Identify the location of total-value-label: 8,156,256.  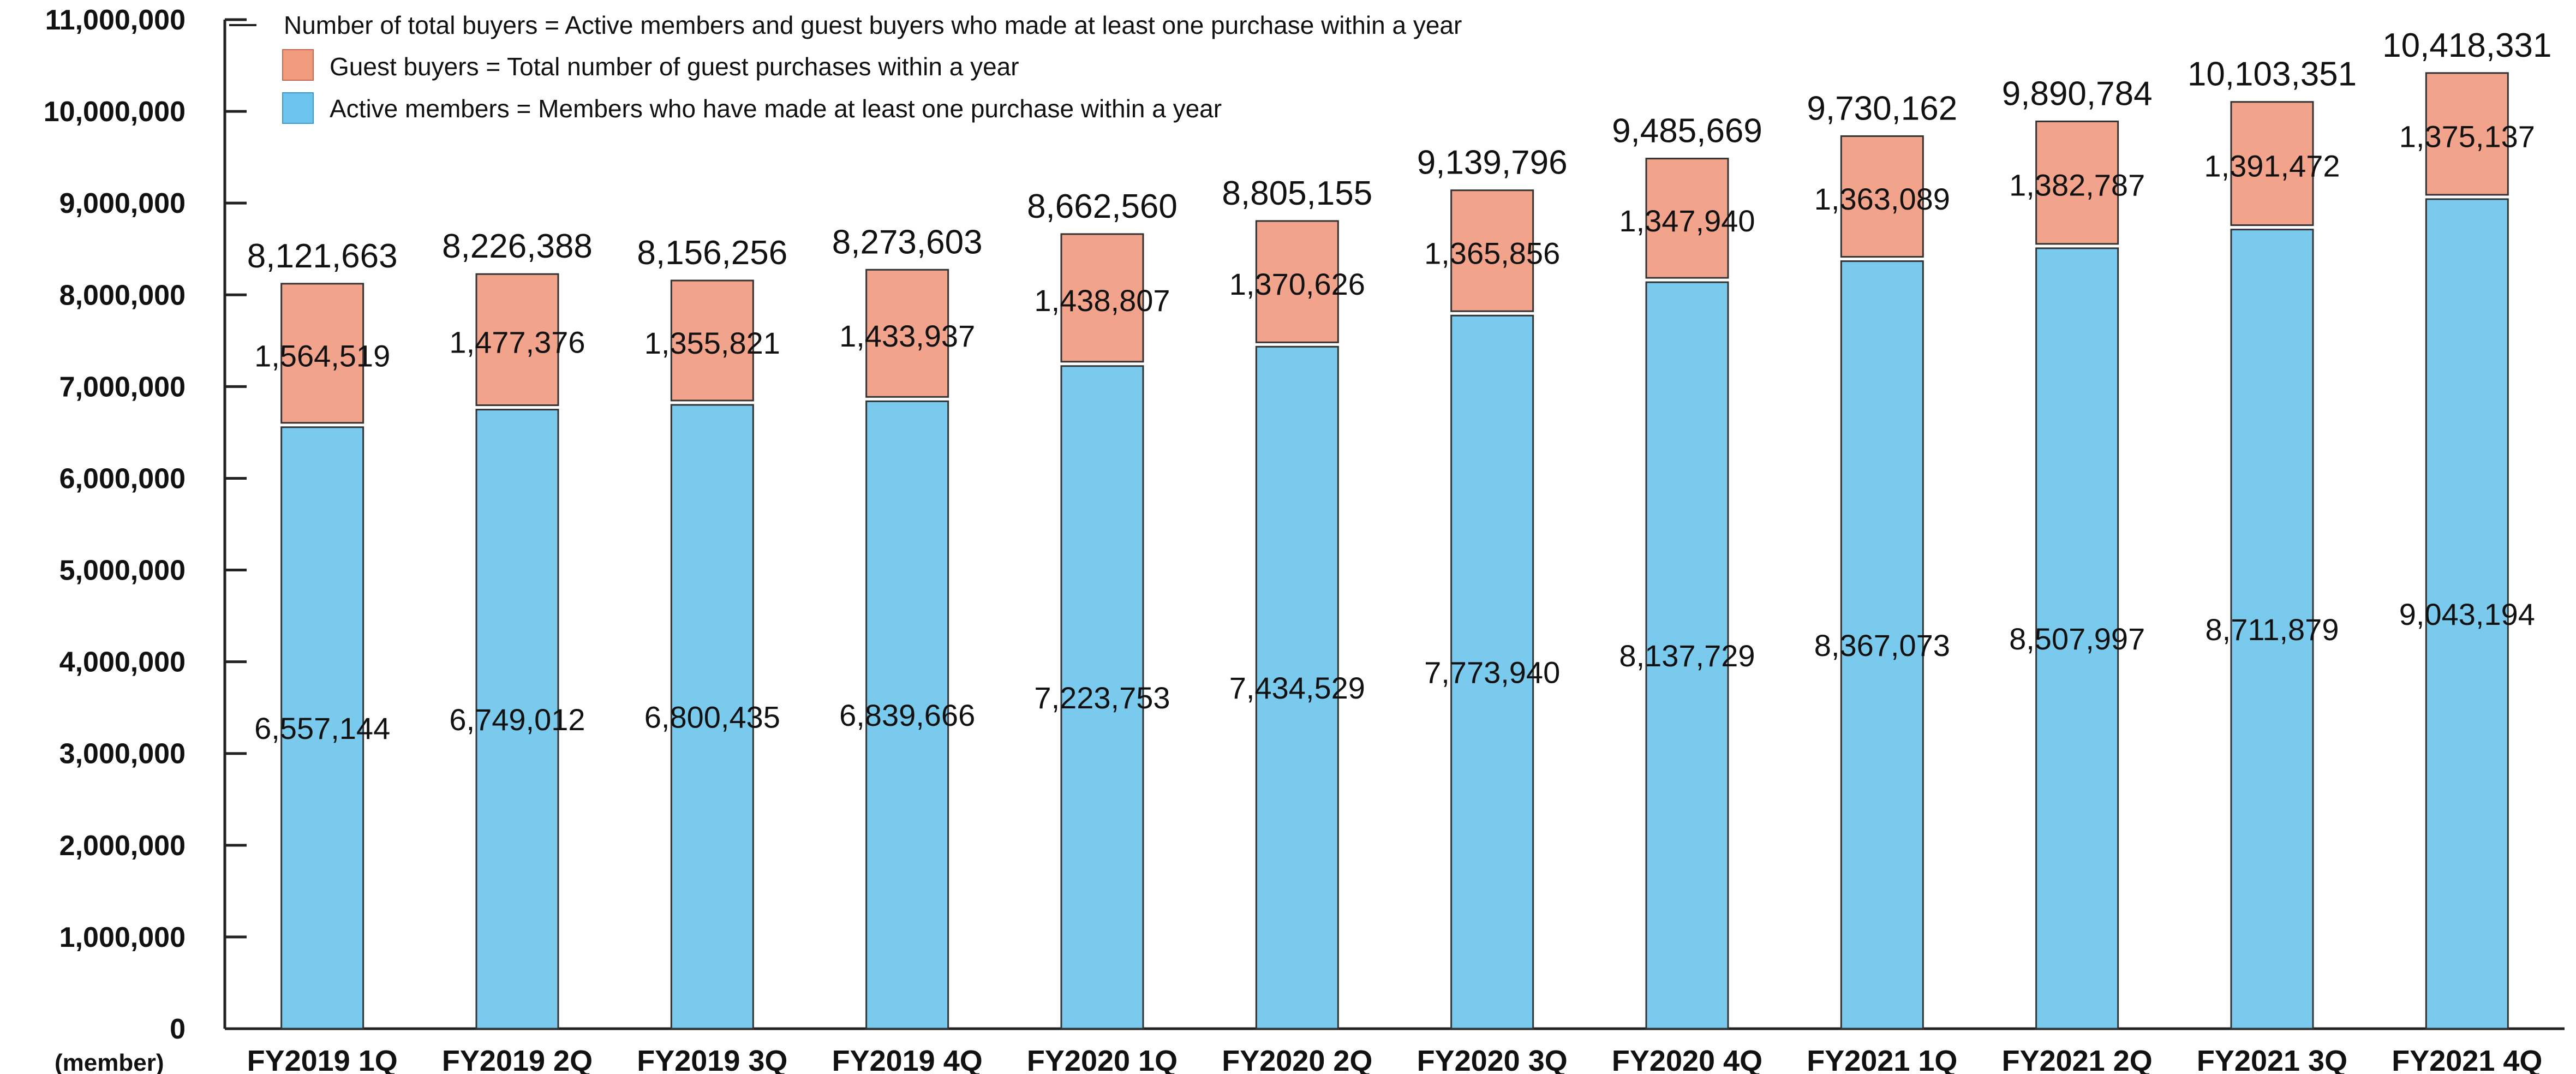
(712, 253).